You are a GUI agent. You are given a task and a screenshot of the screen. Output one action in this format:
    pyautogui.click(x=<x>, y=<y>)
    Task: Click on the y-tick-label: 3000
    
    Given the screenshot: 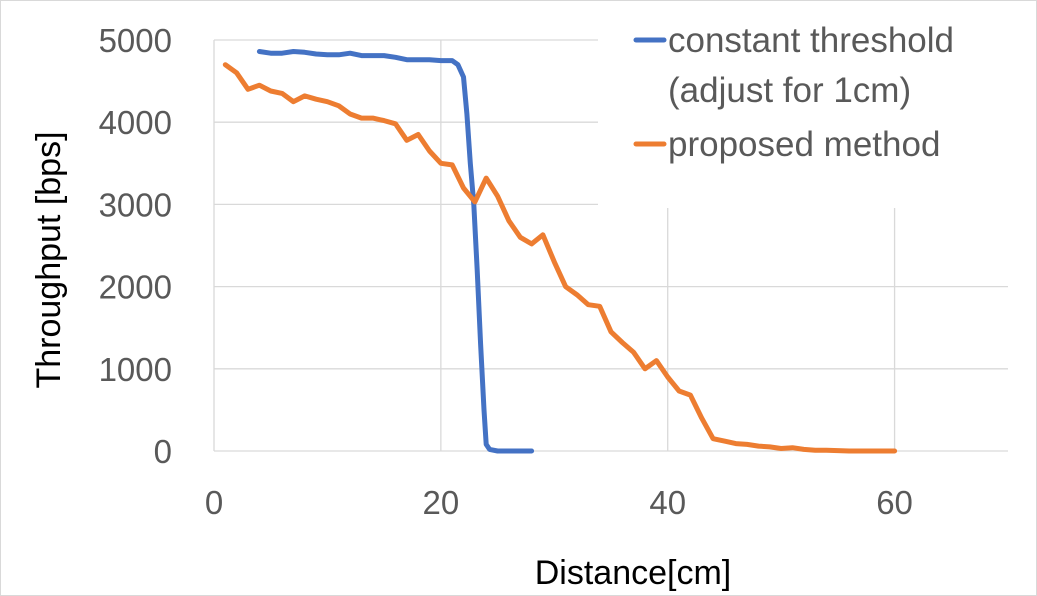 What is the action you would take?
    pyautogui.click(x=135, y=204)
    